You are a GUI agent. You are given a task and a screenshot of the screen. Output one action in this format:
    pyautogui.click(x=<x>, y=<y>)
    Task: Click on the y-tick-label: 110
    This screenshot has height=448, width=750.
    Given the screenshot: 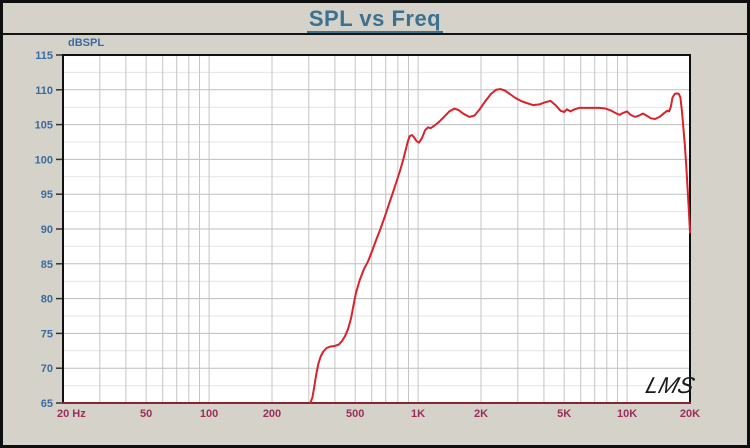 What is the action you would take?
    pyautogui.click(x=44, y=91)
    